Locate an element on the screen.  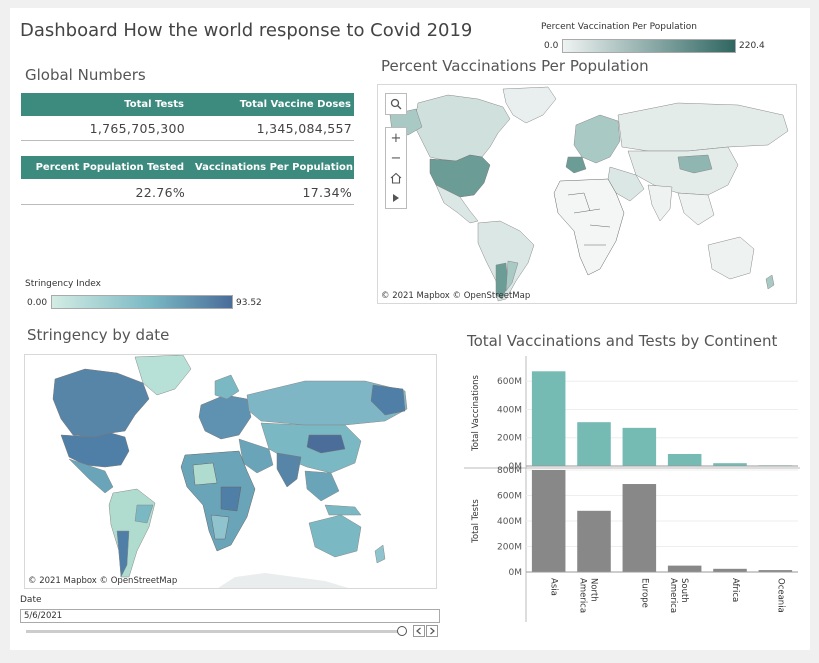
stringency-legend-max: 93.52 is located at coordinates (249, 303).